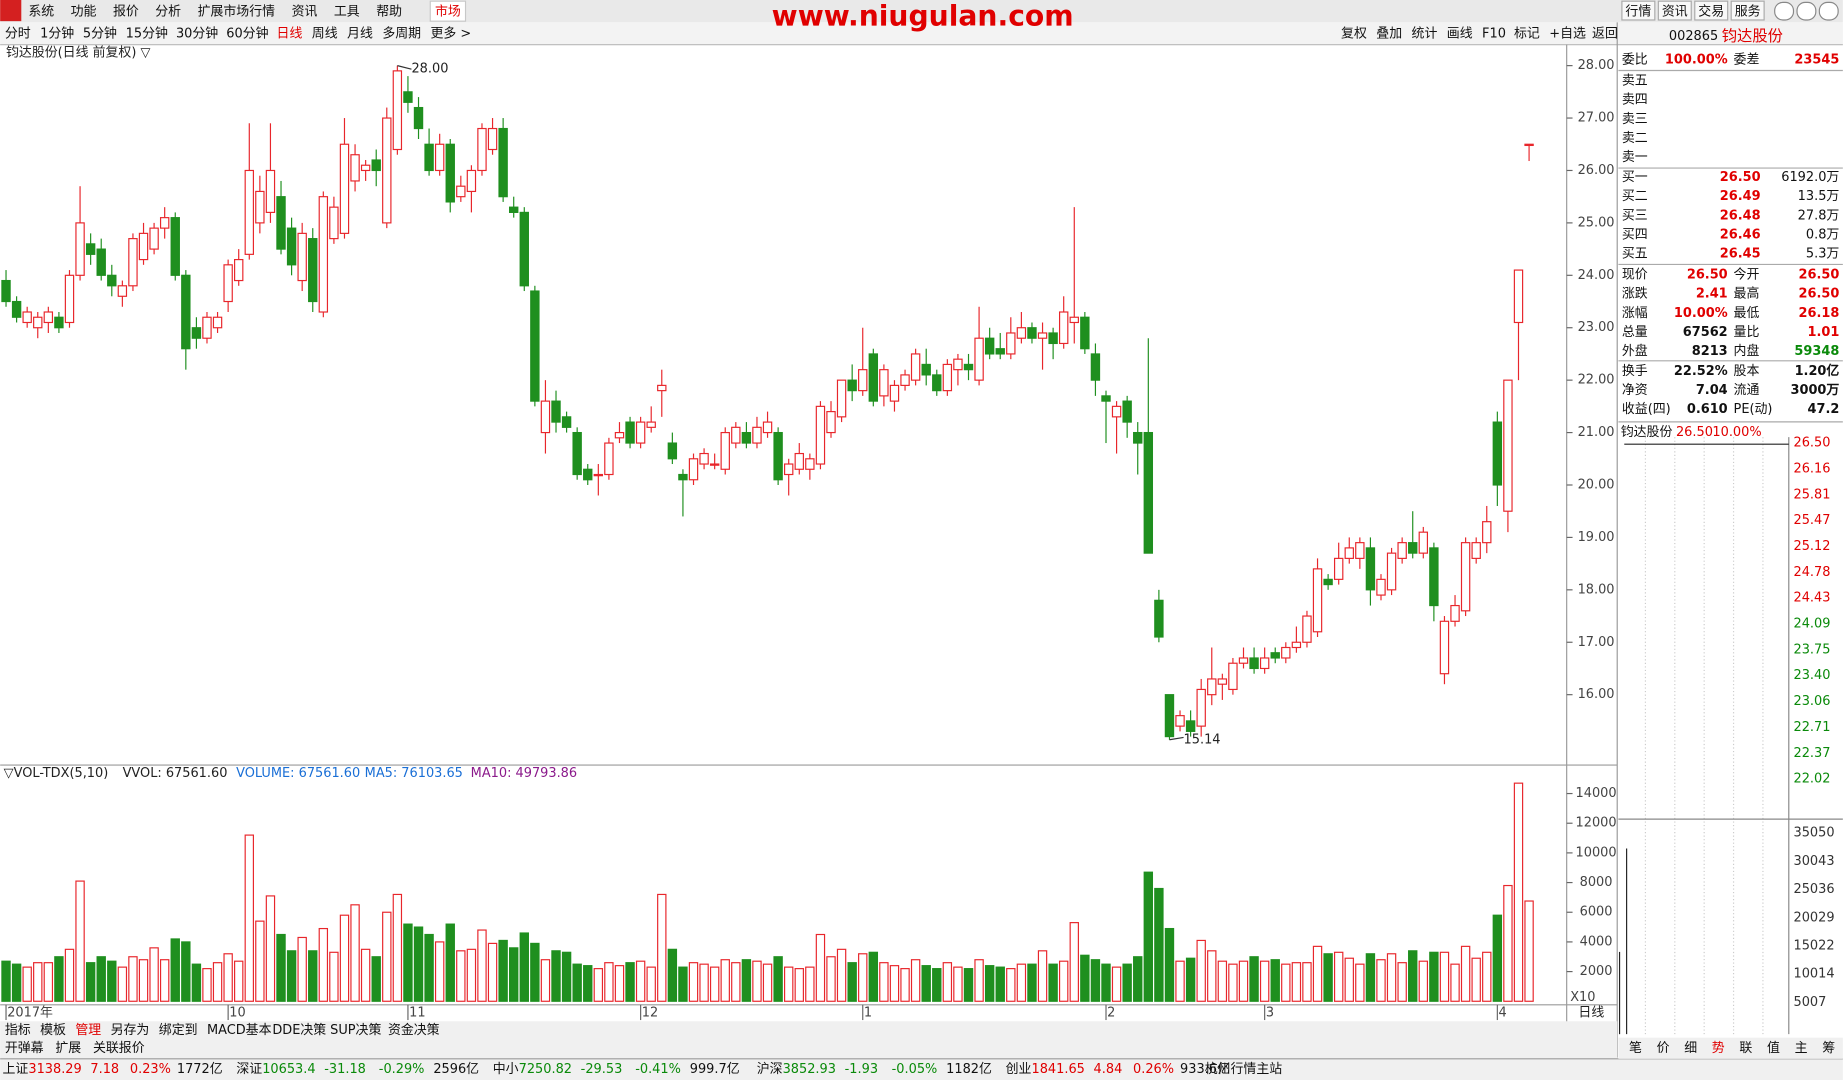  Describe the element at coordinates (53, 1030) in the screenshot. I see `indicator-tab: 模板` at that location.